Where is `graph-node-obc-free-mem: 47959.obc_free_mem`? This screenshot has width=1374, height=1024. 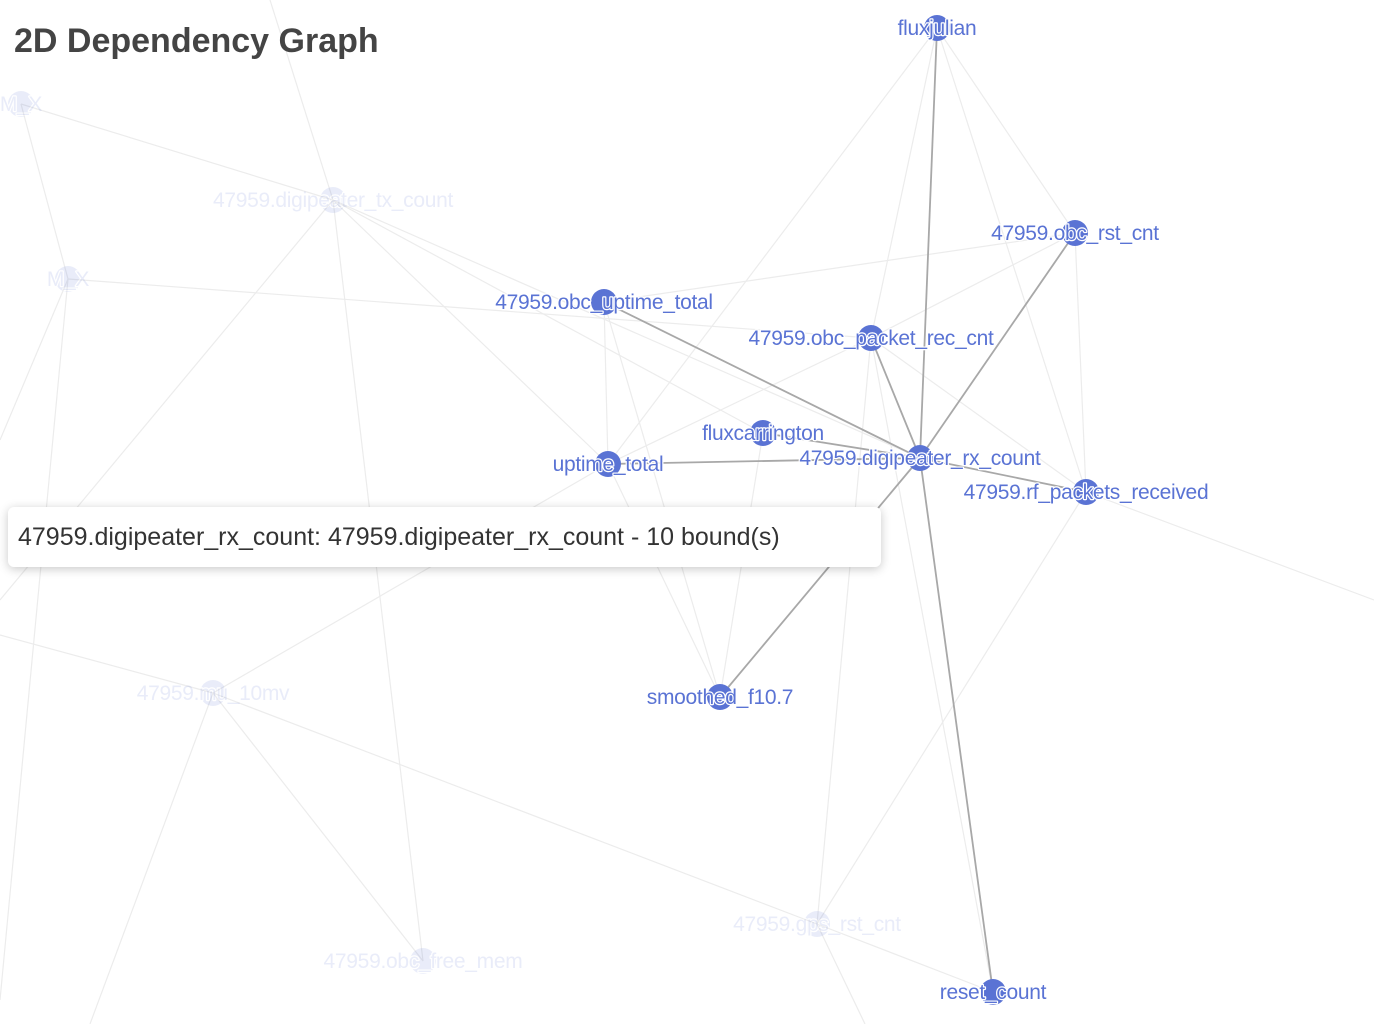
graph-node-obc-free-mem: 47959.obc_free_mem is located at coordinates (423, 961).